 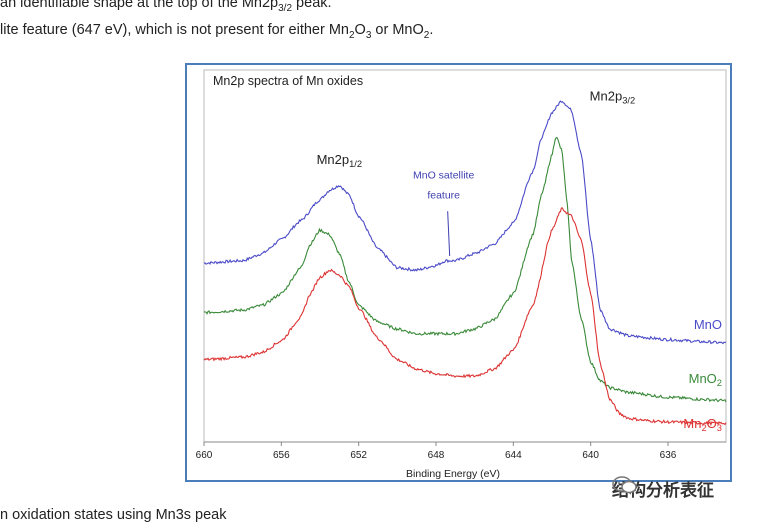 I want to click on line2-b: 2, so click(x=351, y=35).